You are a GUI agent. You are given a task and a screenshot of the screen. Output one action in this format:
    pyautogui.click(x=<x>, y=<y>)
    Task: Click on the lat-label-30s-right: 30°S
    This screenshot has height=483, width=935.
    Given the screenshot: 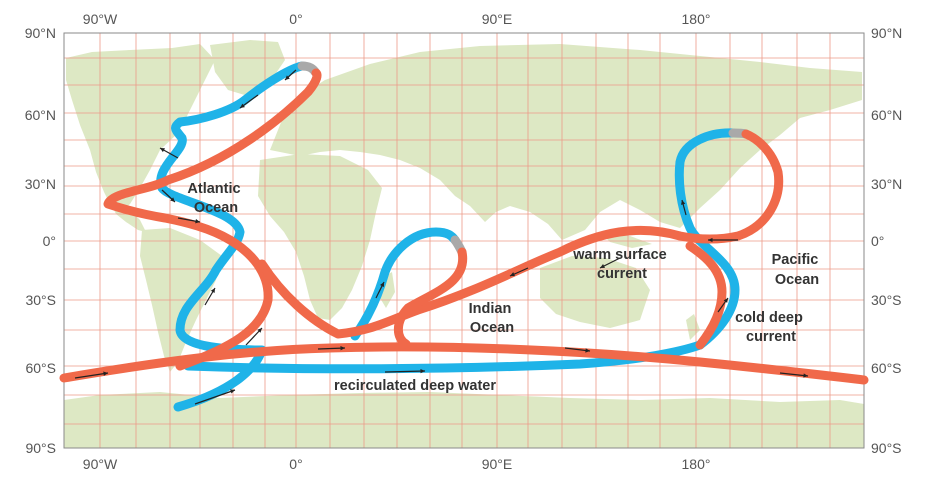 What is the action you would take?
    pyautogui.click(x=886, y=300)
    